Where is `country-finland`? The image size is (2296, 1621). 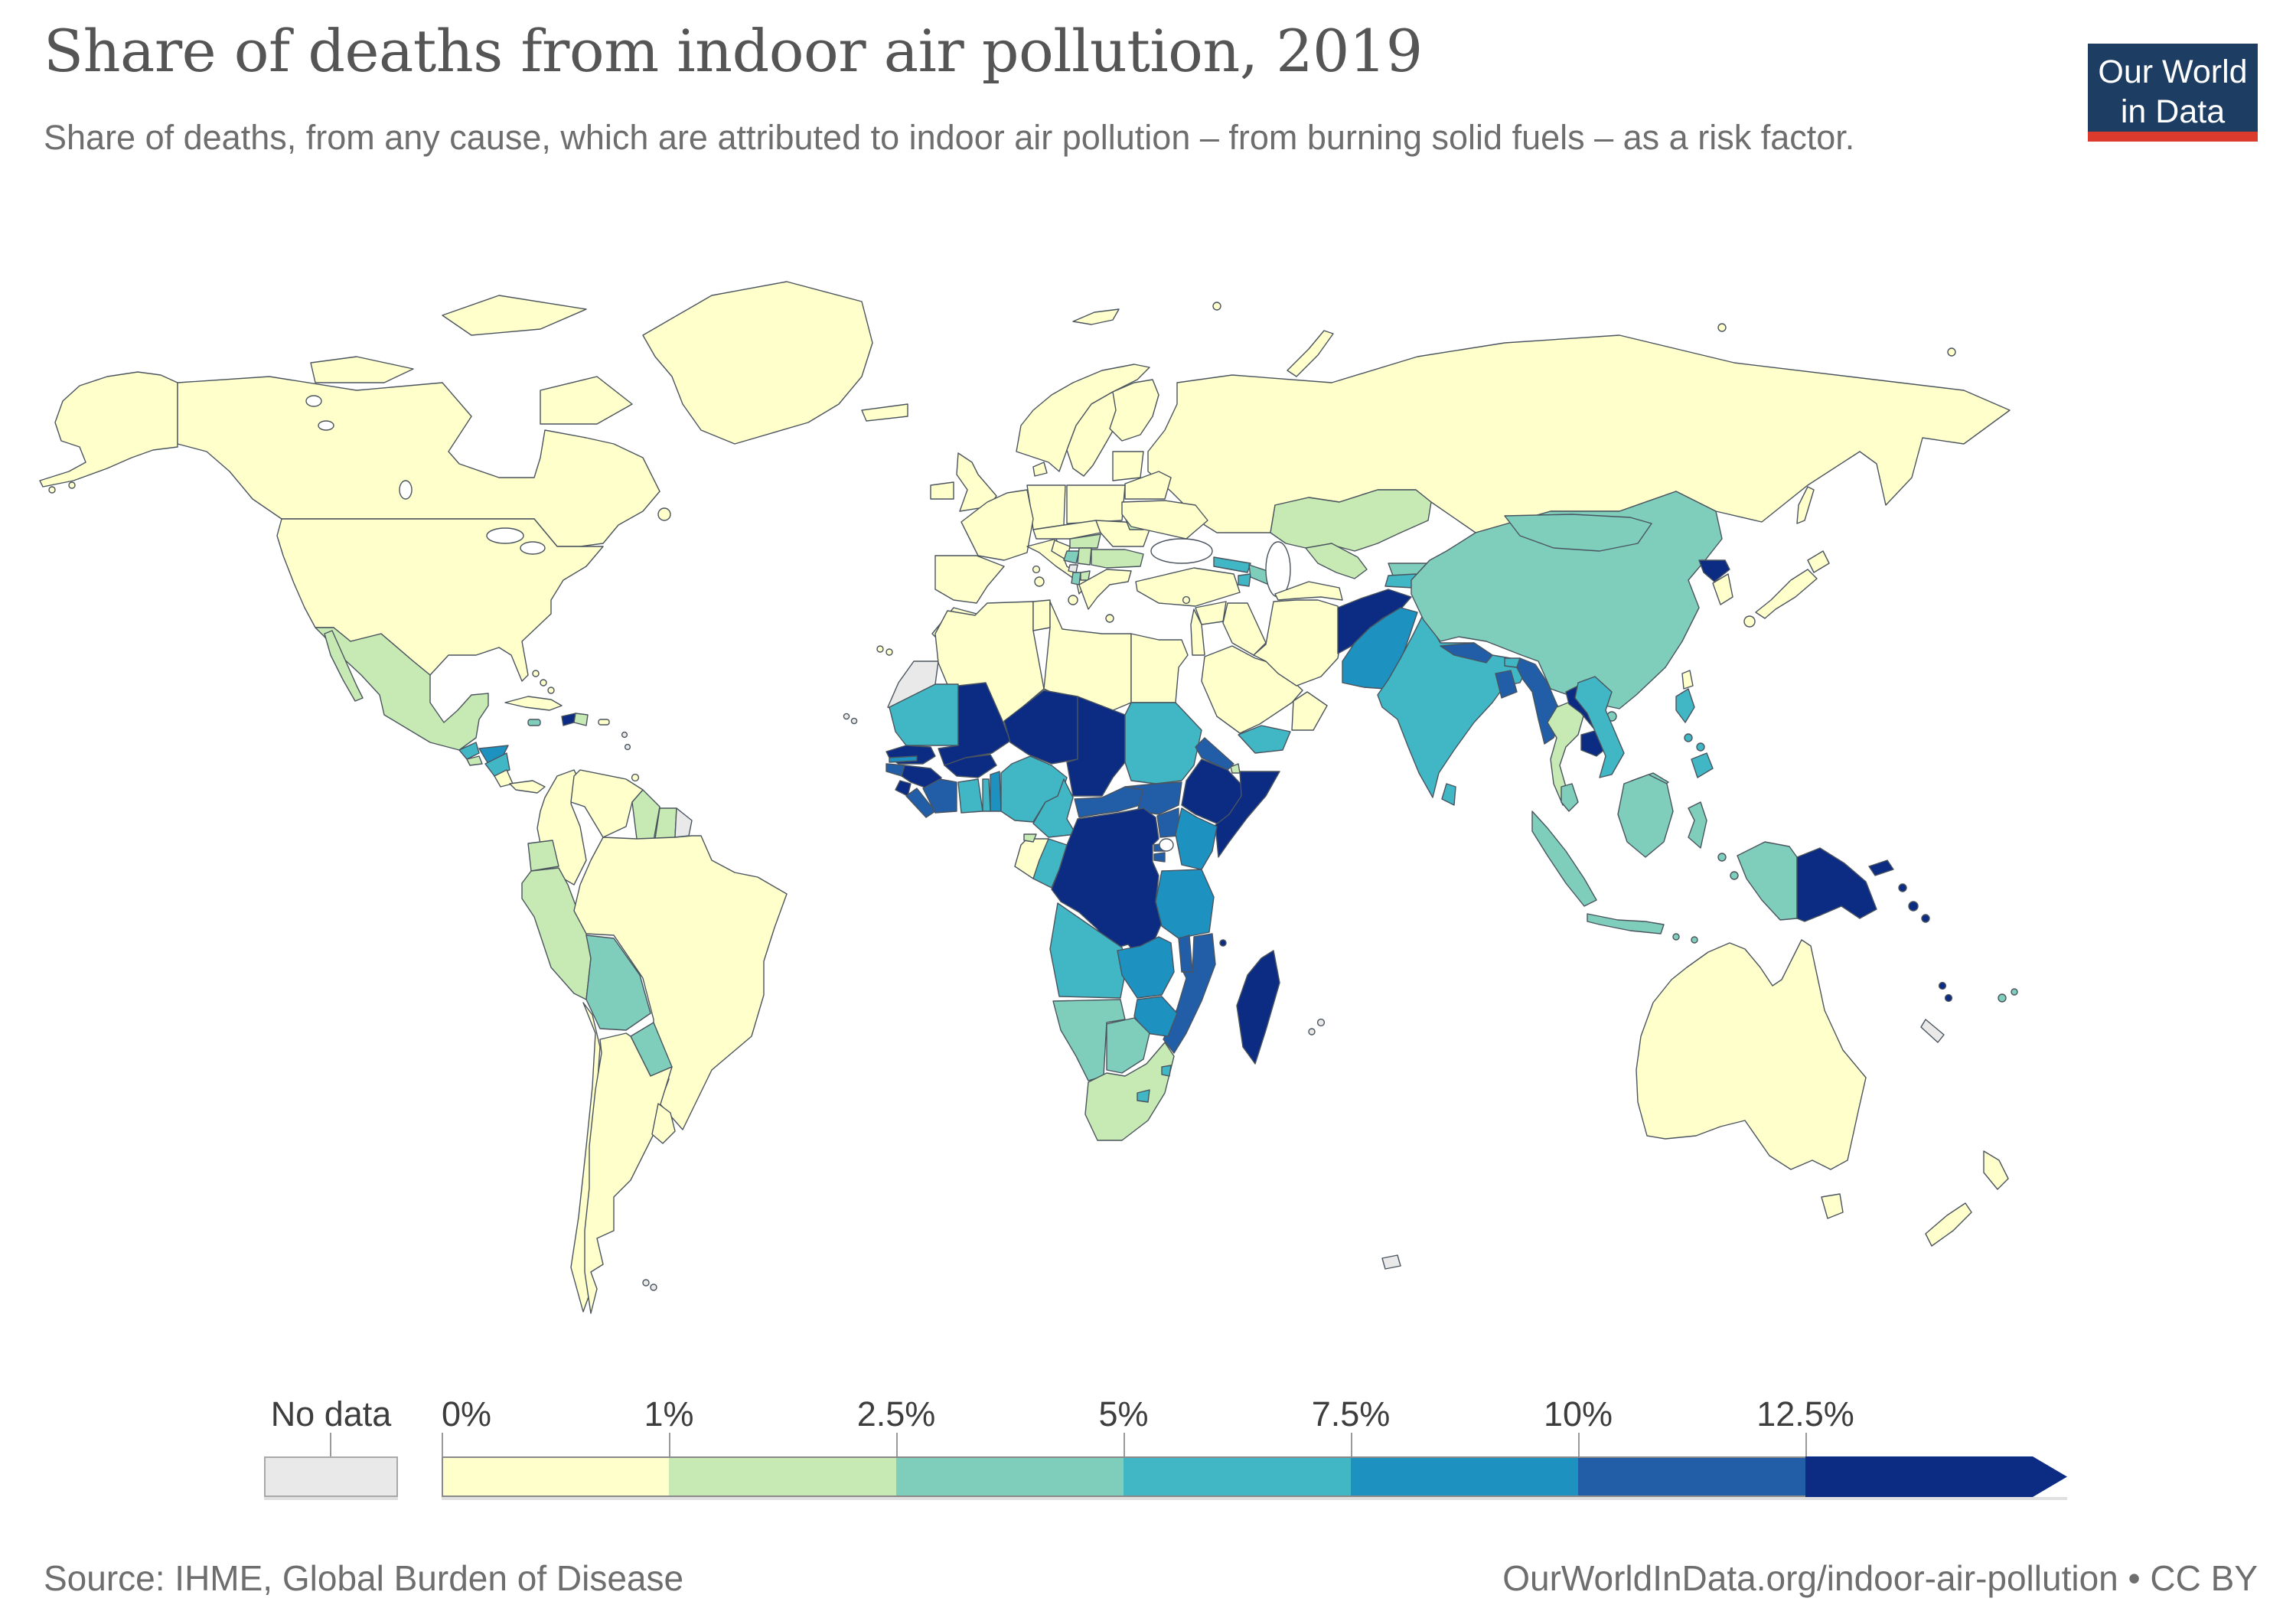 country-finland is located at coordinates (1134, 410).